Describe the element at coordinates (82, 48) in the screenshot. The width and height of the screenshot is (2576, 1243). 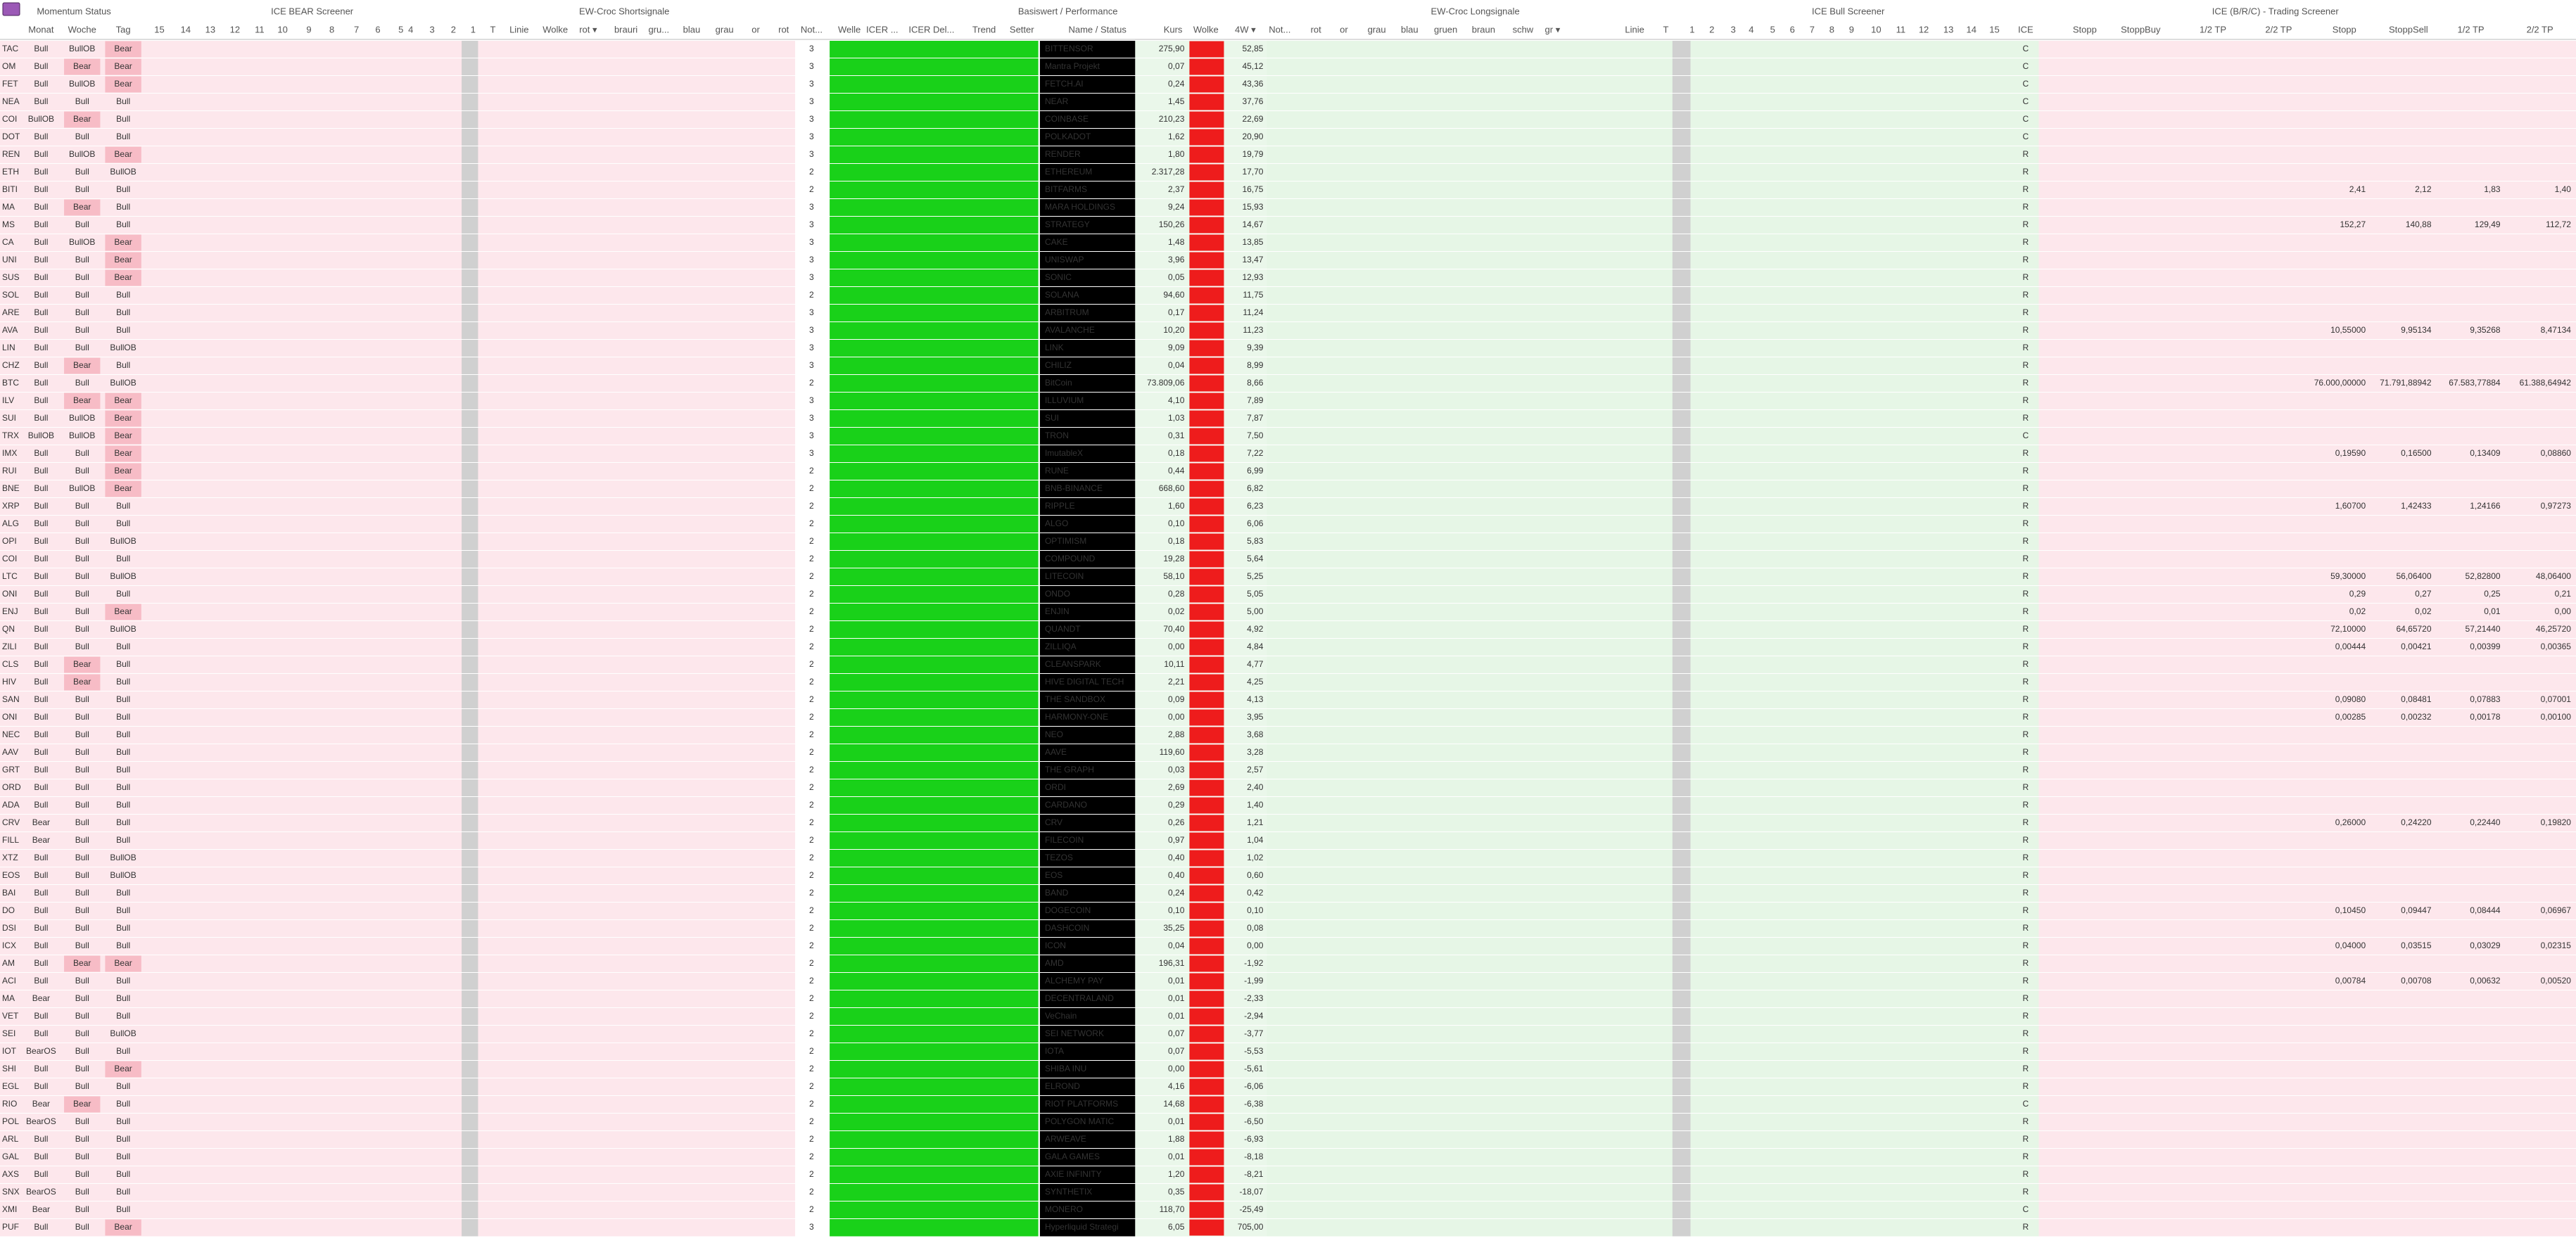
I see `momentum-w: BullOB` at that location.